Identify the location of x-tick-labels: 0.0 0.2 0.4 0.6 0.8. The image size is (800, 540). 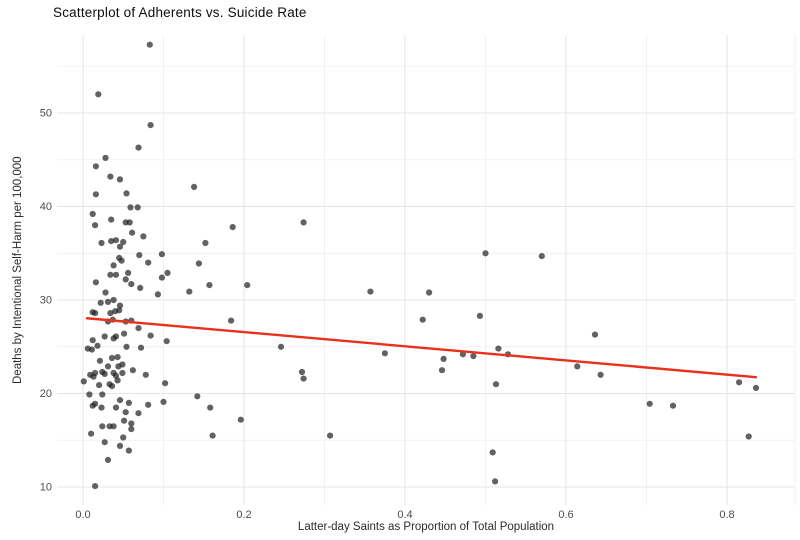
(404, 515).